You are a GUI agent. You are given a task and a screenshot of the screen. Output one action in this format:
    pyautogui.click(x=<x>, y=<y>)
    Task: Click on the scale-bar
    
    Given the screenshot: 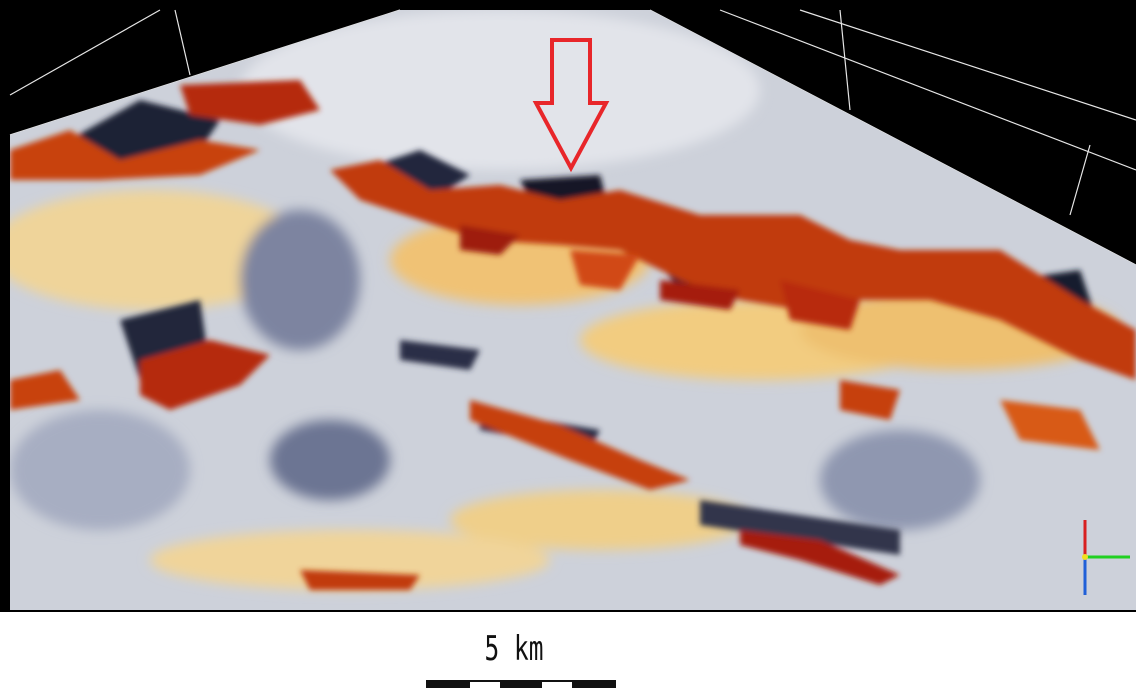 What is the action you would take?
    pyautogui.click(x=521, y=684)
    